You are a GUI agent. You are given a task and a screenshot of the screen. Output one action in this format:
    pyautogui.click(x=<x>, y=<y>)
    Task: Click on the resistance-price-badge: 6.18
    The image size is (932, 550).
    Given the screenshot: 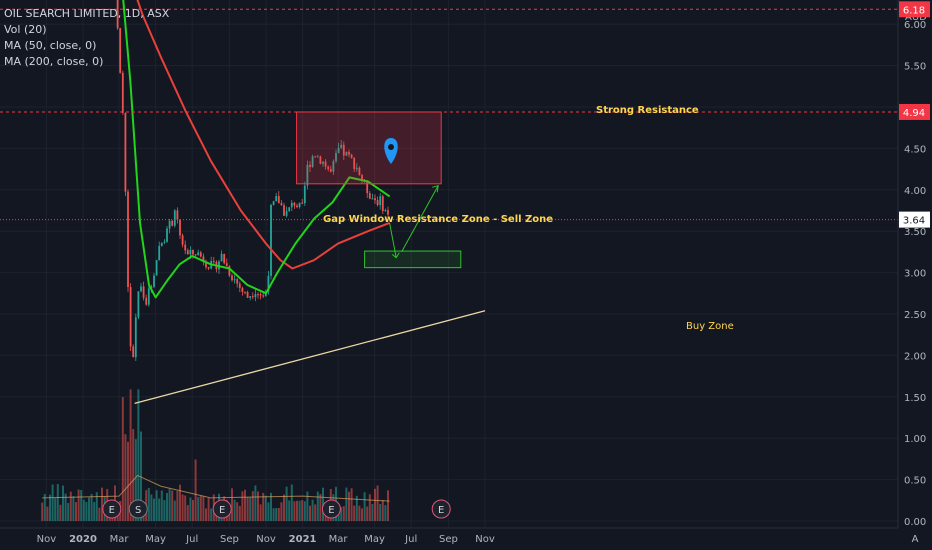 What is the action you would take?
    pyautogui.click(x=914, y=9)
    